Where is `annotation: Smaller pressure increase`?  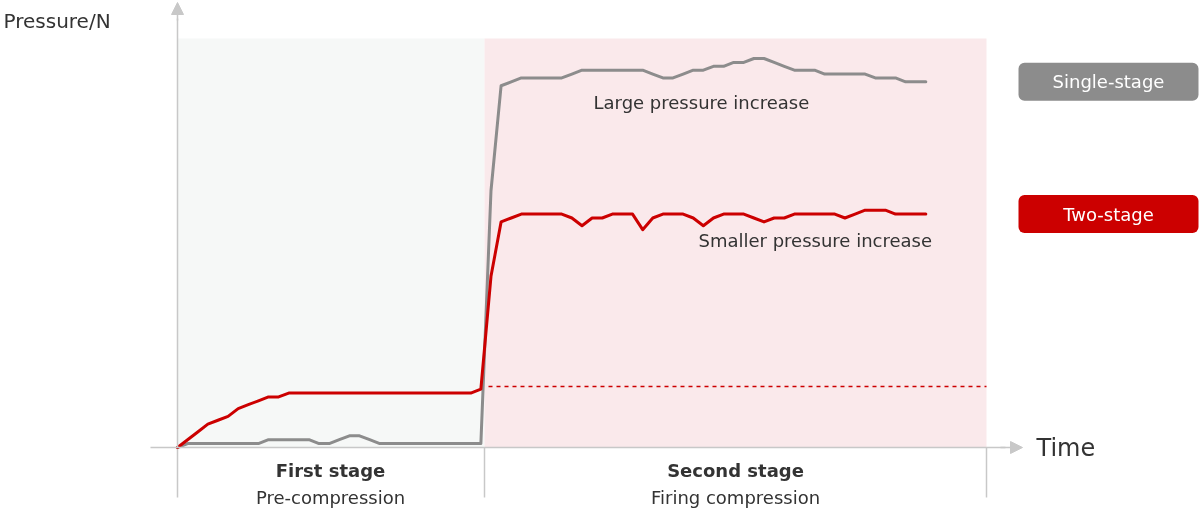 annotation: Smaller pressure increase is located at coordinates (815, 240).